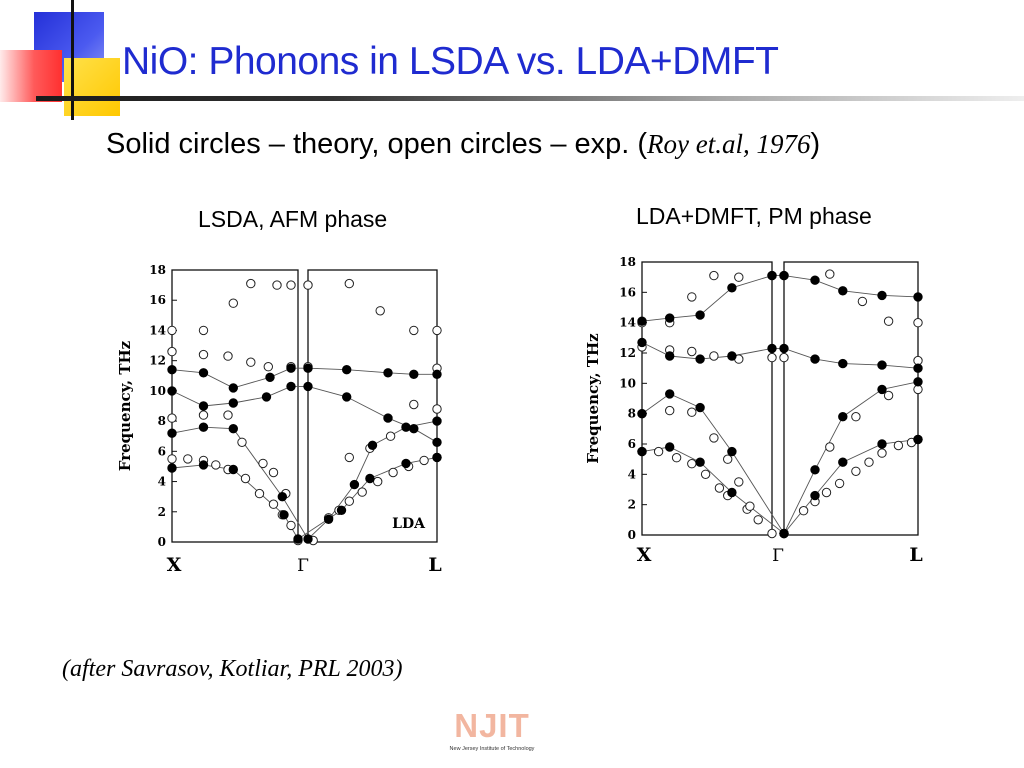 The image size is (1024, 768). I want to click on y-tick-label: 12, so click(627, 353).